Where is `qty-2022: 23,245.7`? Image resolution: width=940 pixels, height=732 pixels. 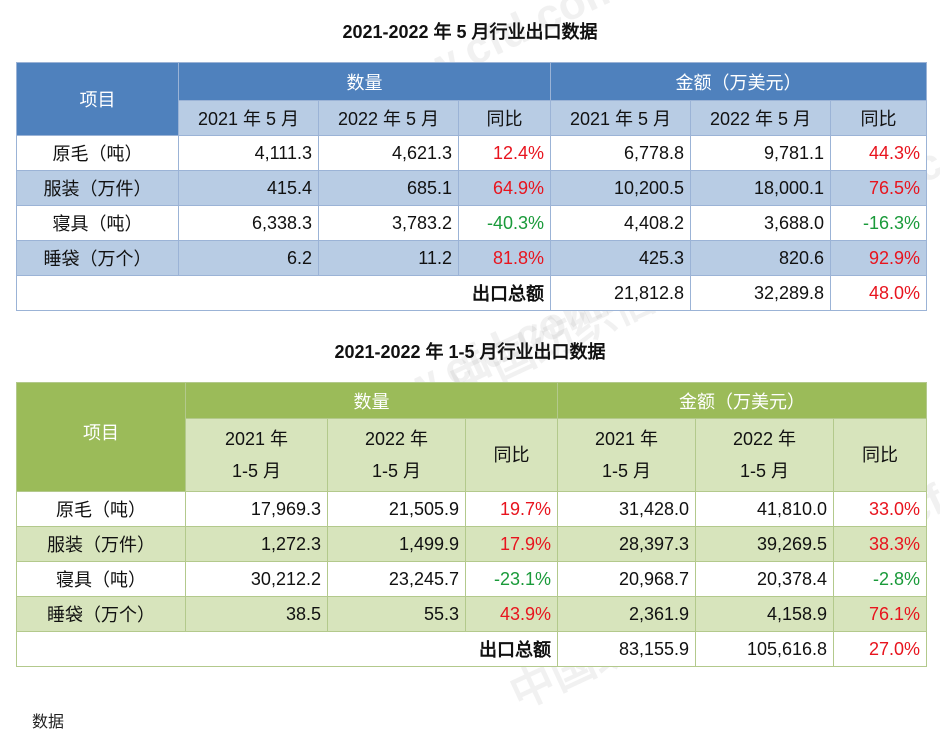
qty-2022: 23,245.7 is located at coordinates (396, 579).